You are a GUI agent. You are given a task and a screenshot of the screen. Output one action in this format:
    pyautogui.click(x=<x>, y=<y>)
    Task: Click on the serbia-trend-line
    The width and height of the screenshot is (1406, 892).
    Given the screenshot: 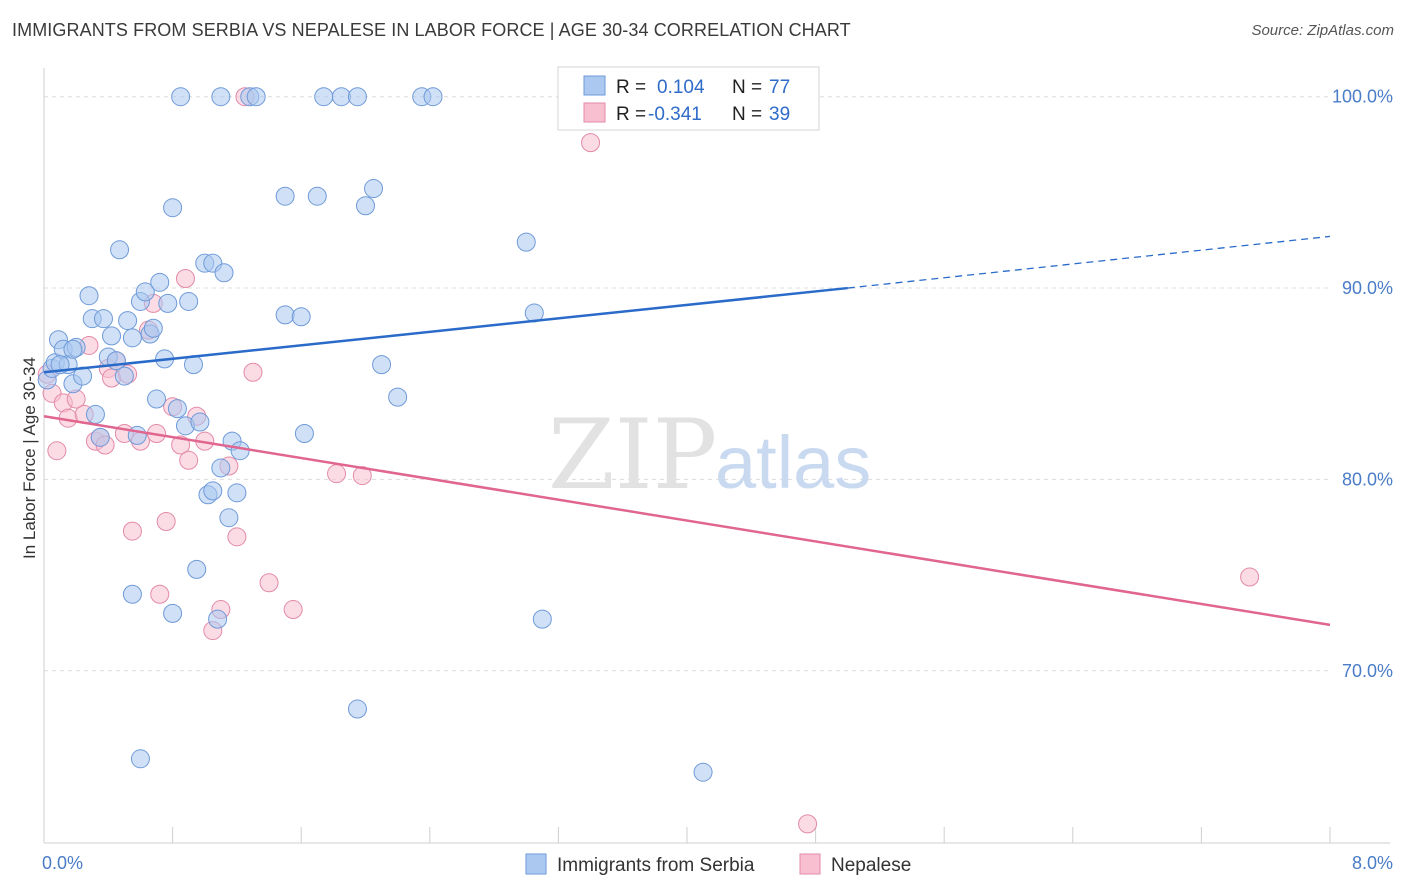 What is the action you would take?
    pyautogui.click(x=445, y=330)
    